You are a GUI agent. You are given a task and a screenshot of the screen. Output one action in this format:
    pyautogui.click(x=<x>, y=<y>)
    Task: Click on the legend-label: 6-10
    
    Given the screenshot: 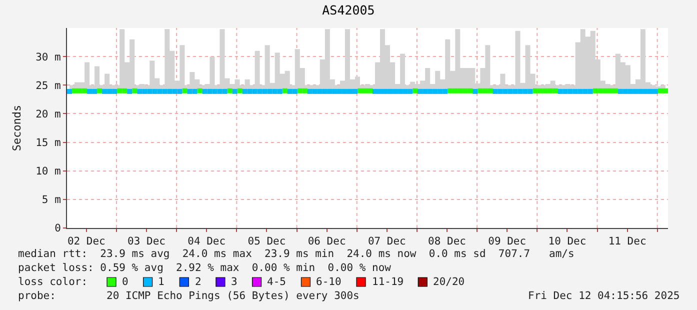 What is the action you would take?
    pyautogui.click(x=329, y=282)
    